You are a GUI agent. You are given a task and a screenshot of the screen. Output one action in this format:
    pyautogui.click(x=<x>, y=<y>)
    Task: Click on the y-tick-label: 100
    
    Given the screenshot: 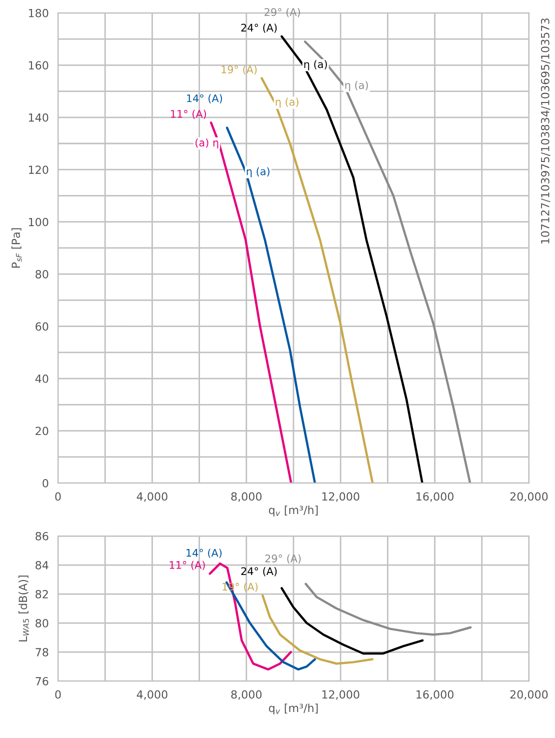 What is the action you would take?
    pyautogui.click(x=38, y=222)
    